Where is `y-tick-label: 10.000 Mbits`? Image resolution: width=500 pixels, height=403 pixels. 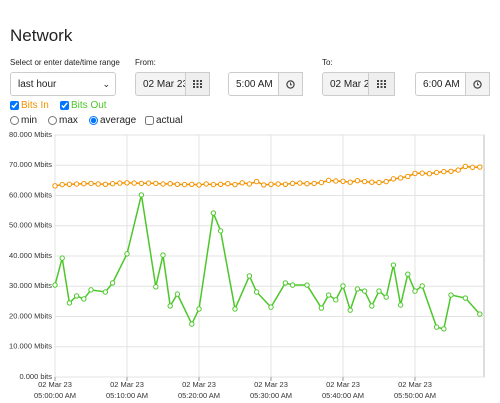
y-tick-label: 10.000 Mbits is located at coordinates (30, 346).